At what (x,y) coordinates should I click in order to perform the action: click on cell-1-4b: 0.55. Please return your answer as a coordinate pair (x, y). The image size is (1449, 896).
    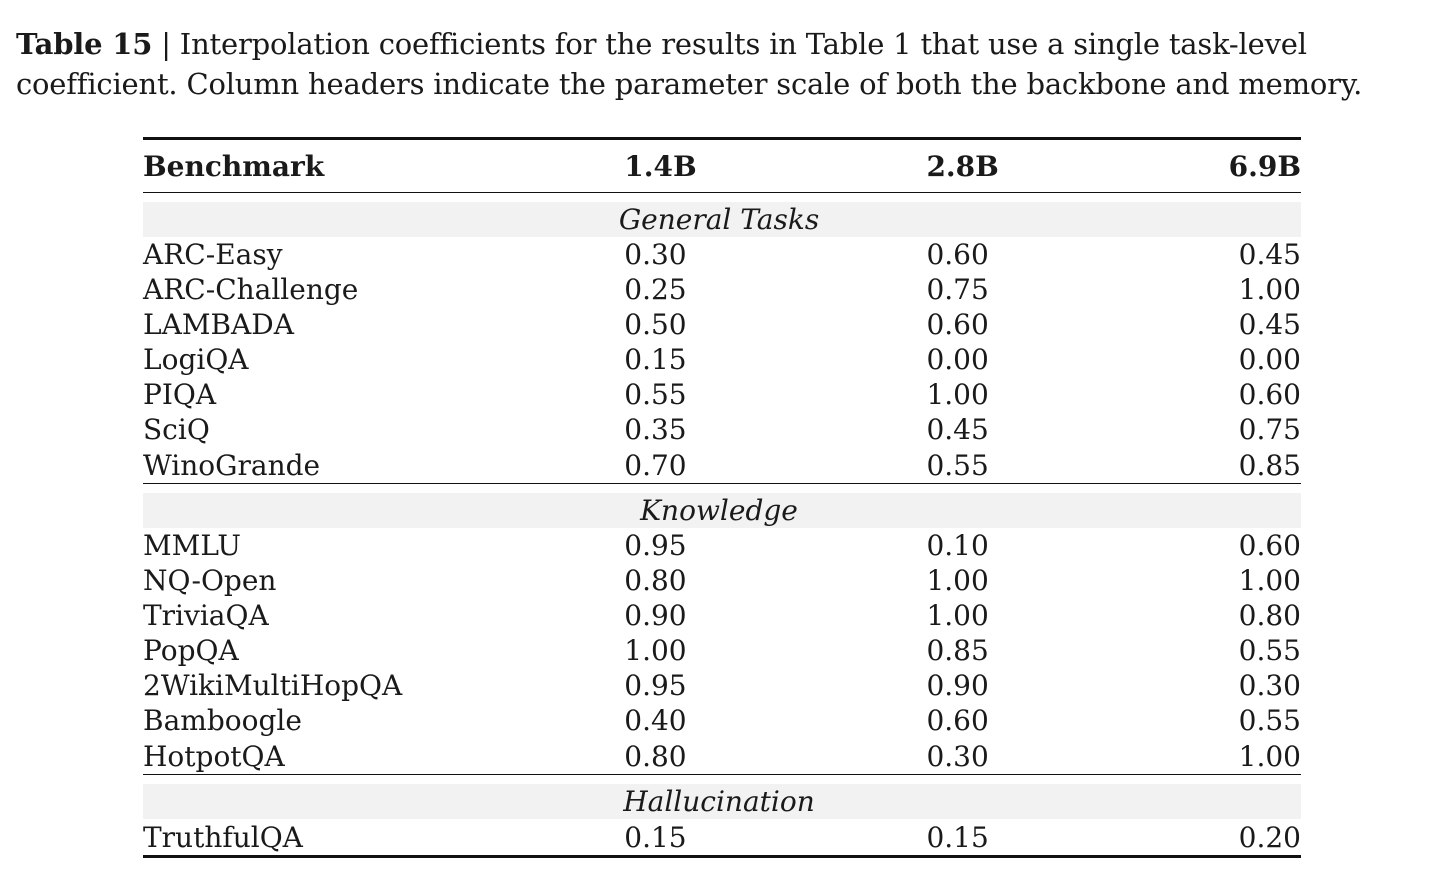
    Looking at the image, I should click on (655, 394).